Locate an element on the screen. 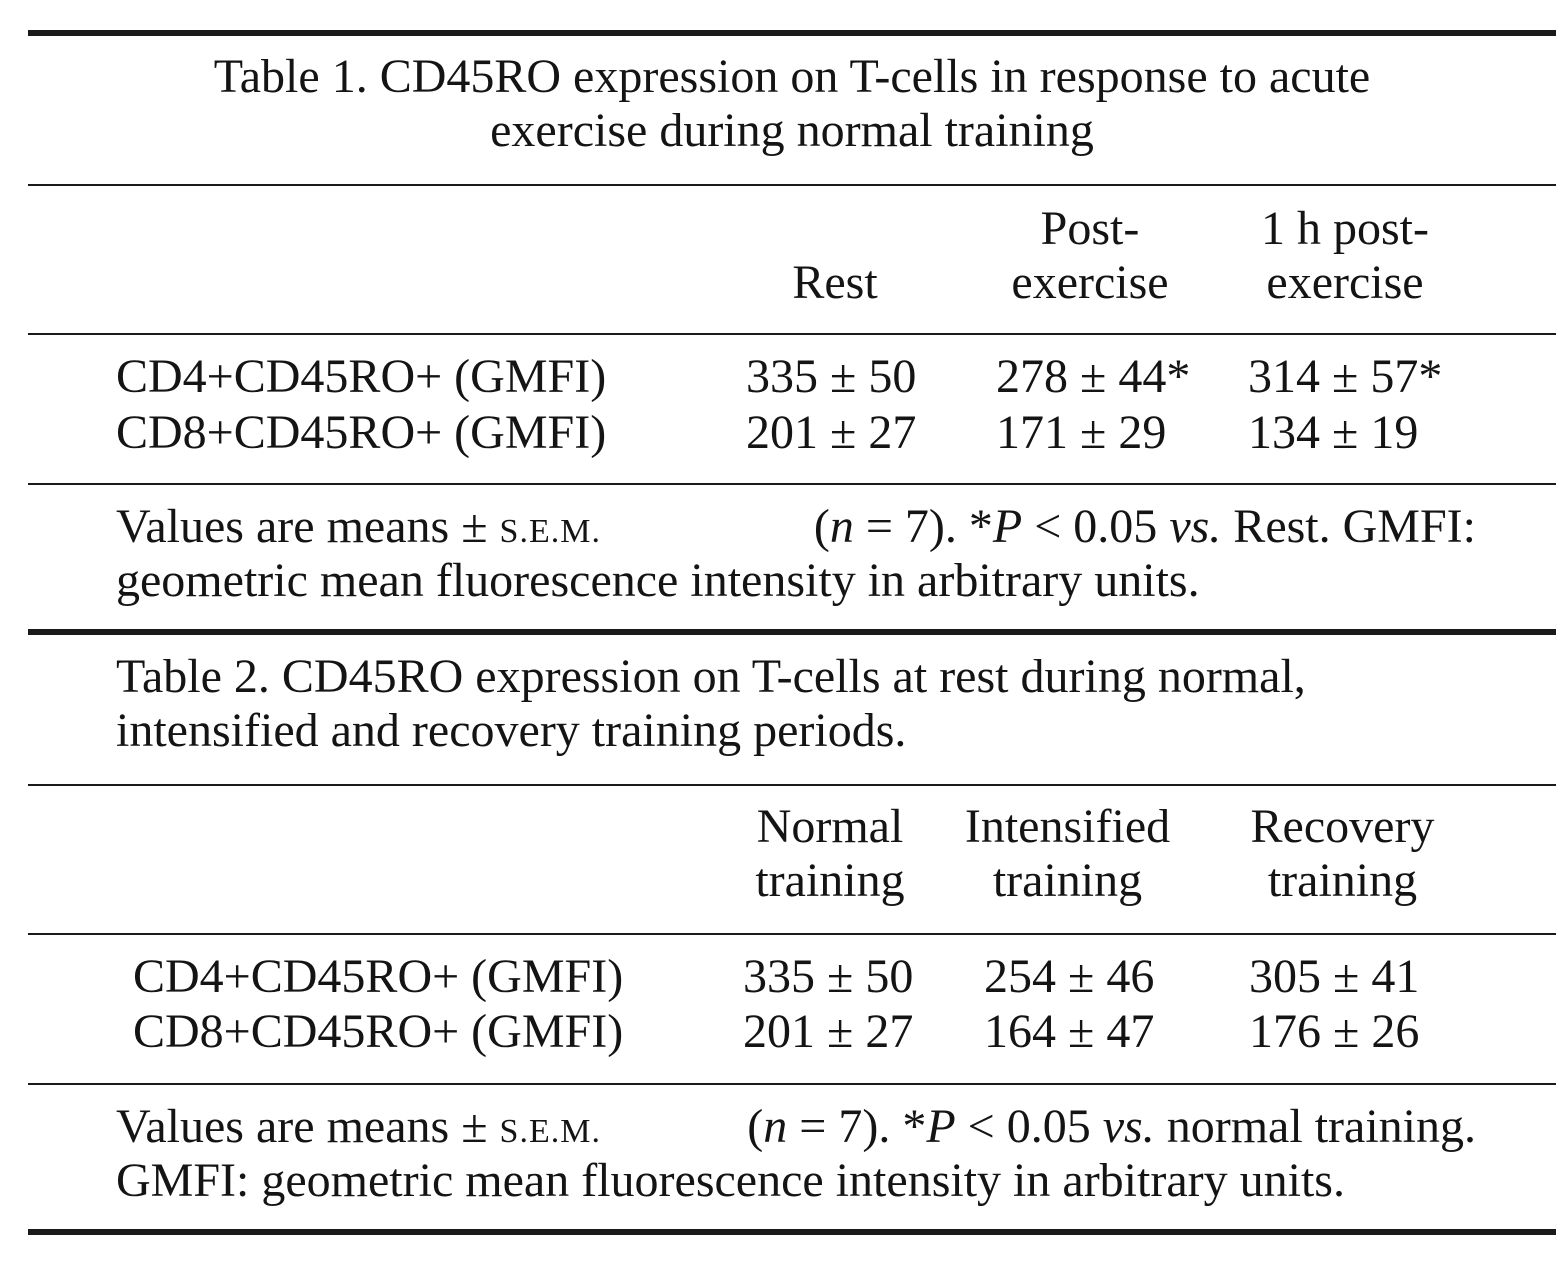 The image size is (1568, 1273). table1-footnote-paren: ( is located at coordinates (821, 526).